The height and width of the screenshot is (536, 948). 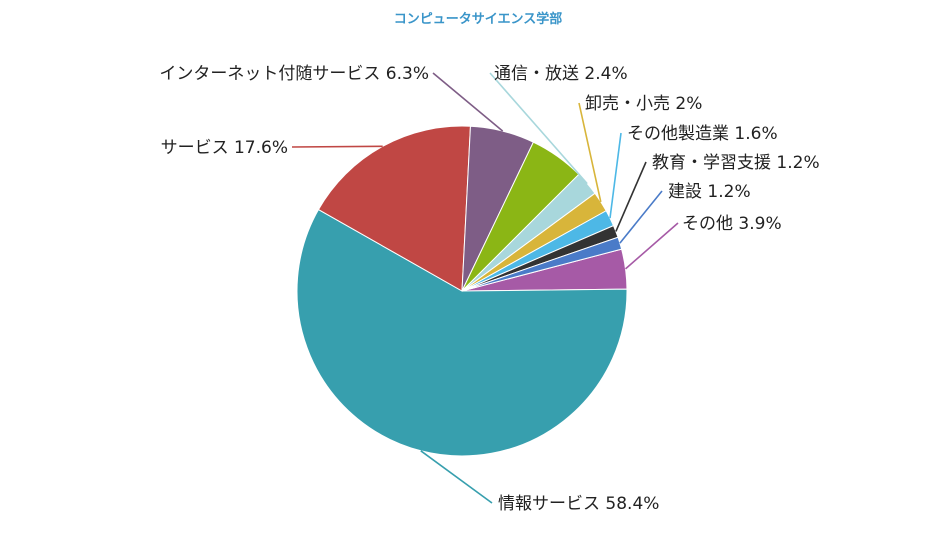 What do you see at coordinates (709, 192) in the screenshot?
I see `slice-label: 建設 1.2%` at bounding box center [709, 192].